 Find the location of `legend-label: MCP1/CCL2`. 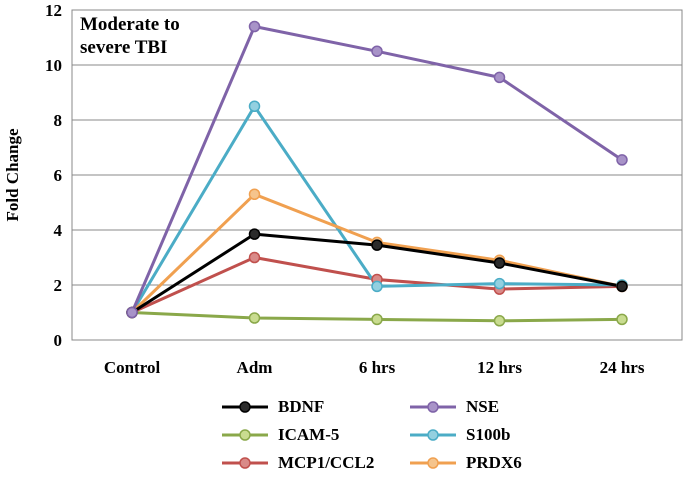

legend-label: MCP1/CCL2 is located at coordinates (326, 462).